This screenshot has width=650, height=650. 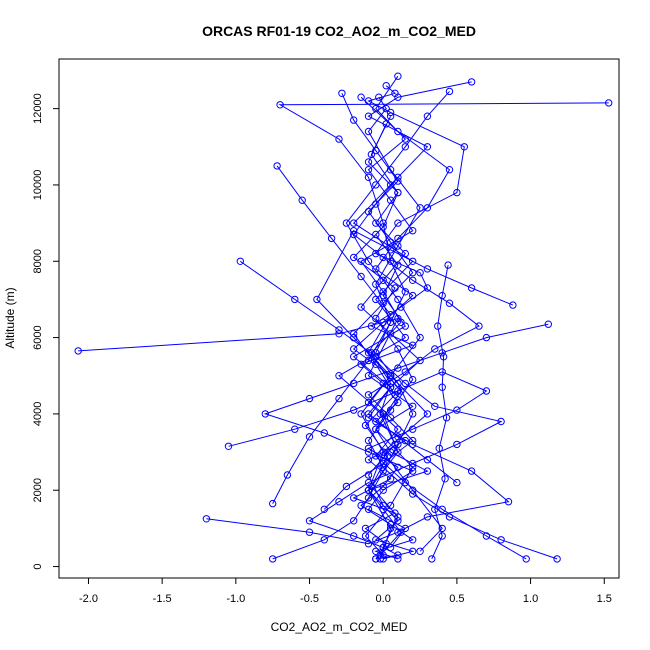 What do you see at coordinates (38, 108) in the screenshot?
I see `y-tick-label: 12000` at bounding box center [38, 108].